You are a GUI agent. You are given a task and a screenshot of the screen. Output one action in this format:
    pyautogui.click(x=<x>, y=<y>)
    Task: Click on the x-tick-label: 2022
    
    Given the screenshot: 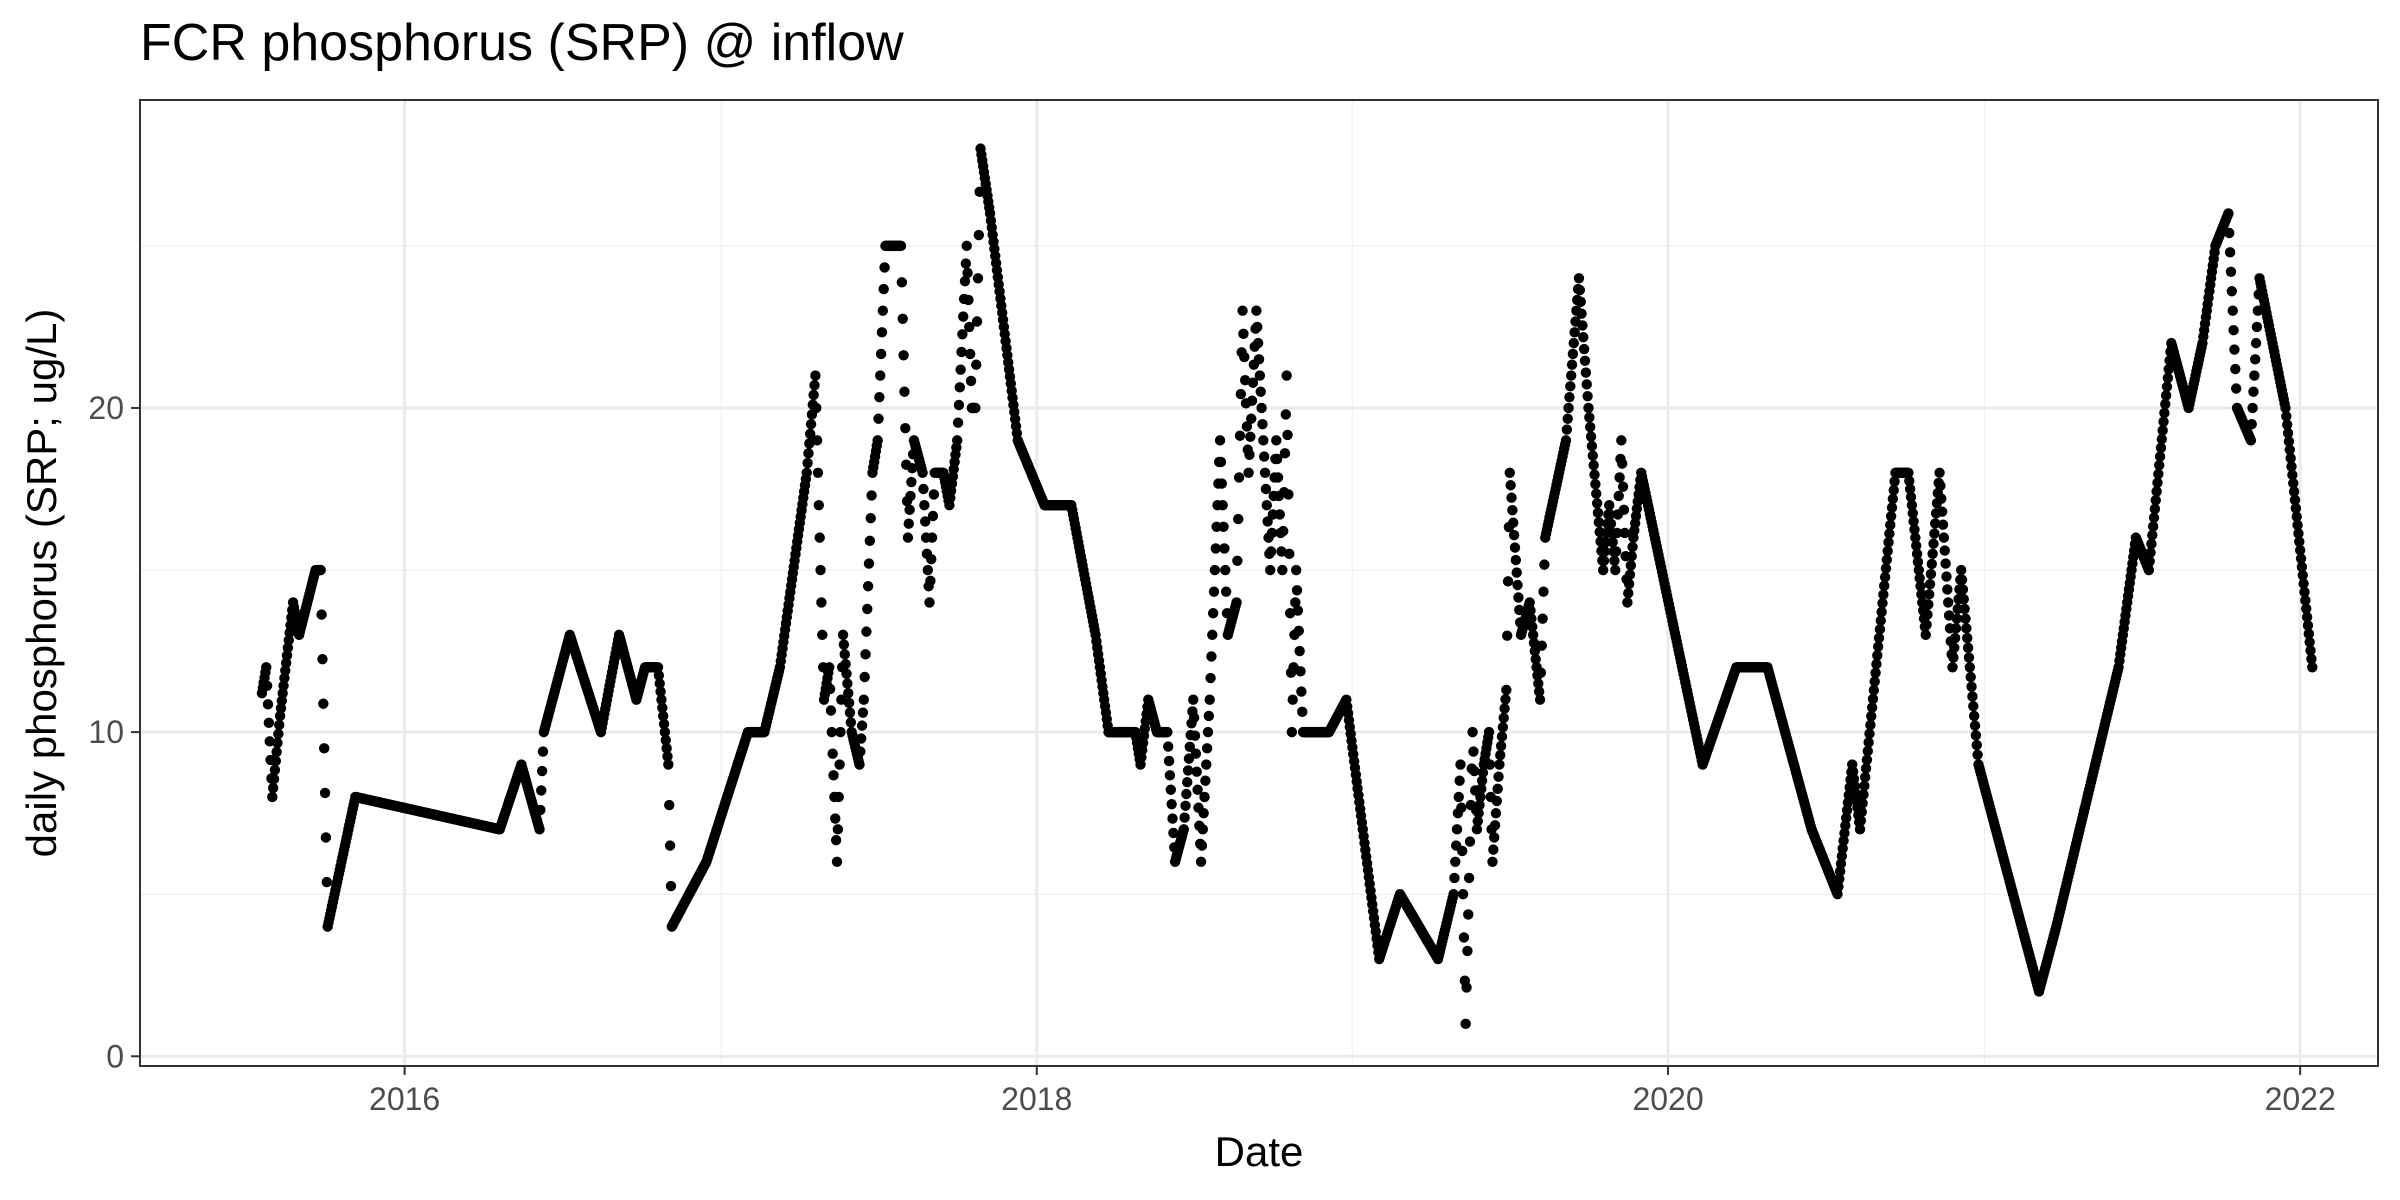 What is the action you would take?
    pyautogui.click(x=2300, y=1099)
    